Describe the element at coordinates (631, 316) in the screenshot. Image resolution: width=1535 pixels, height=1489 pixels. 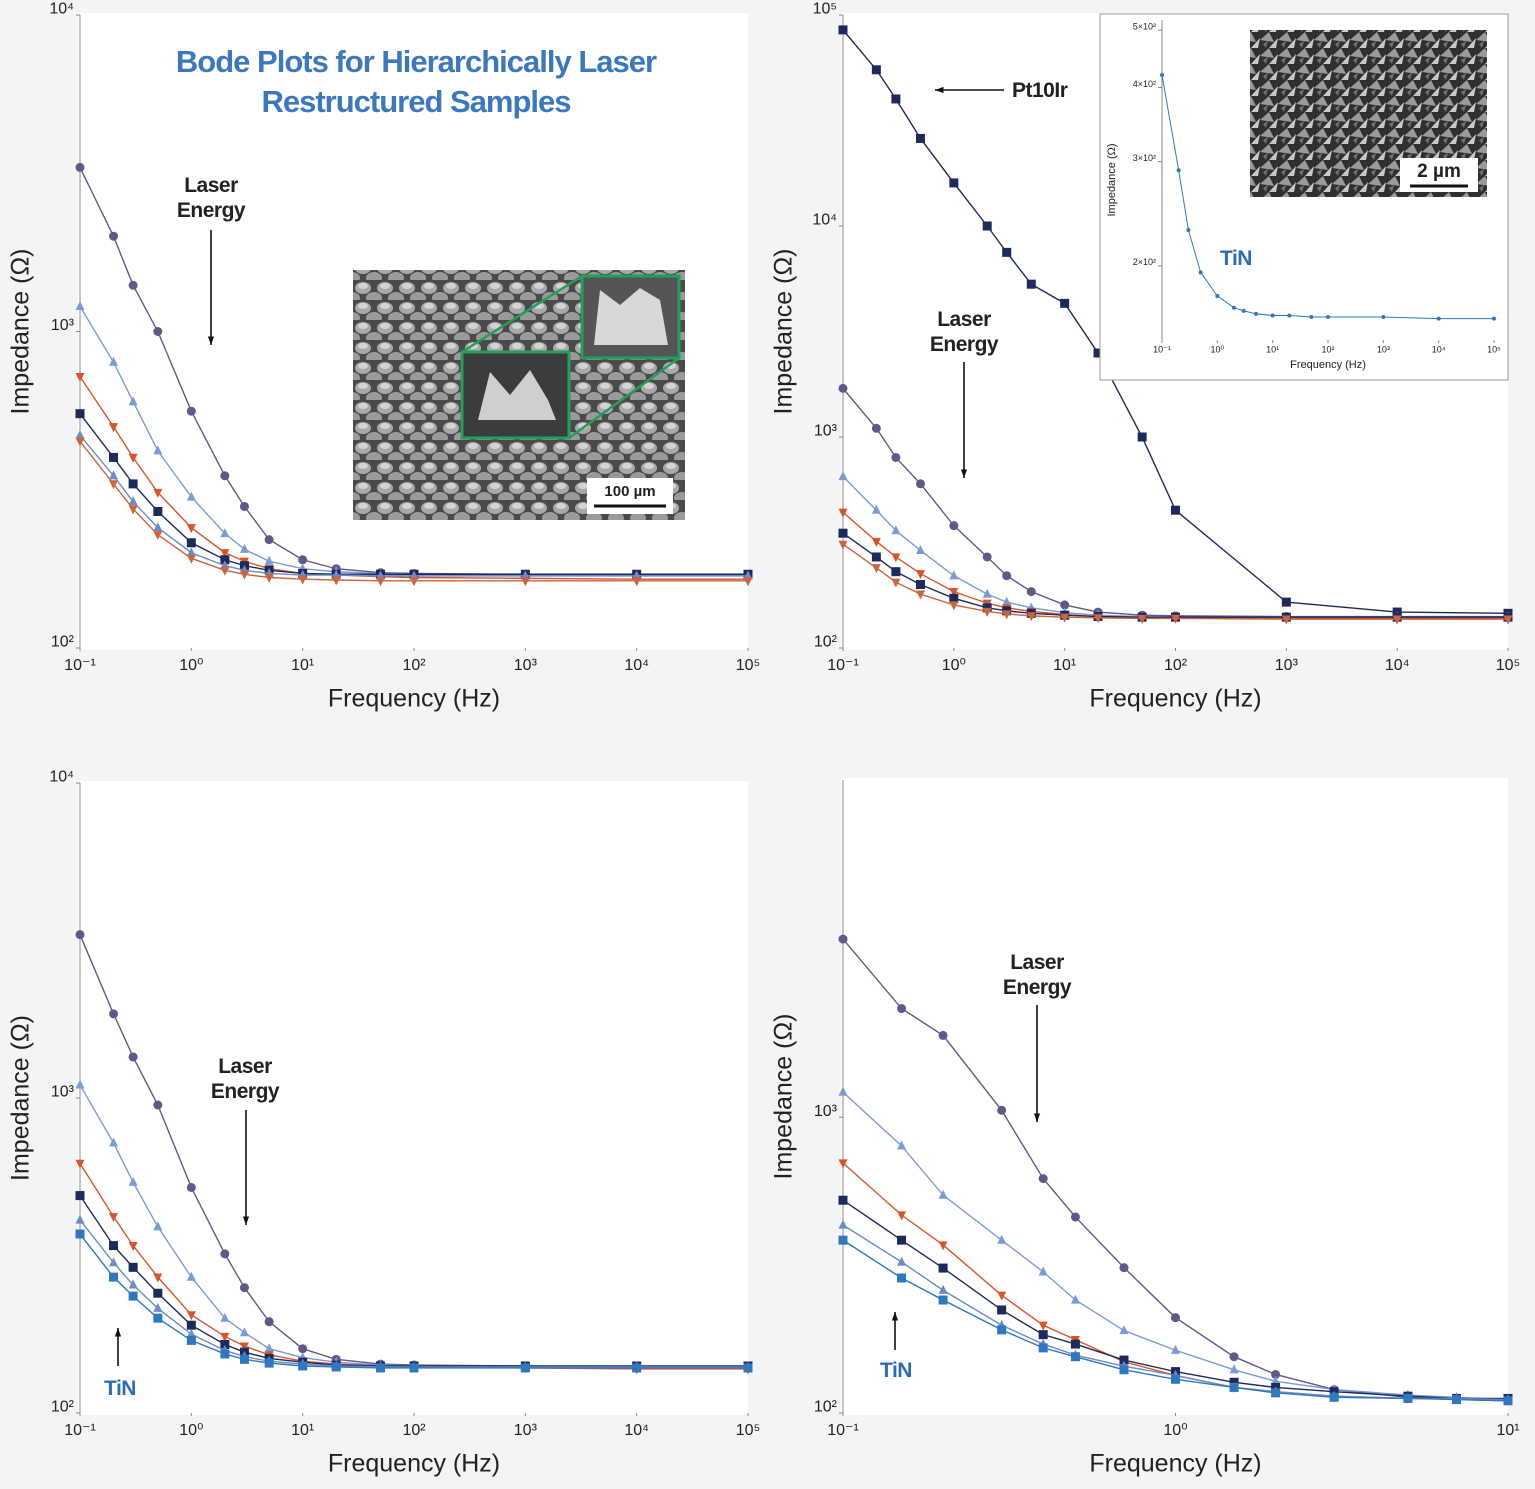
I see `zoom-detail` at that location.